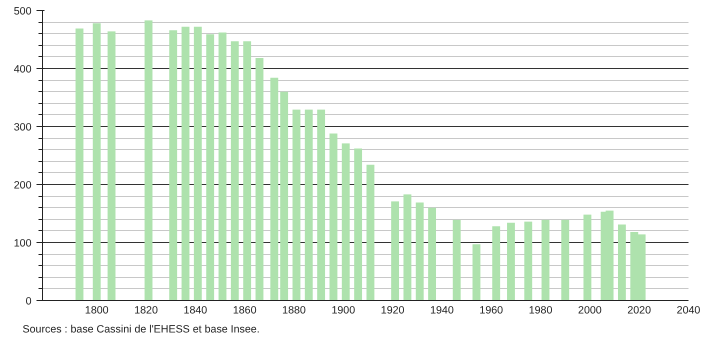 The height and width of the screenshot is (340, 710). I want to click on y-tick-label: 400, so click(23, 70).